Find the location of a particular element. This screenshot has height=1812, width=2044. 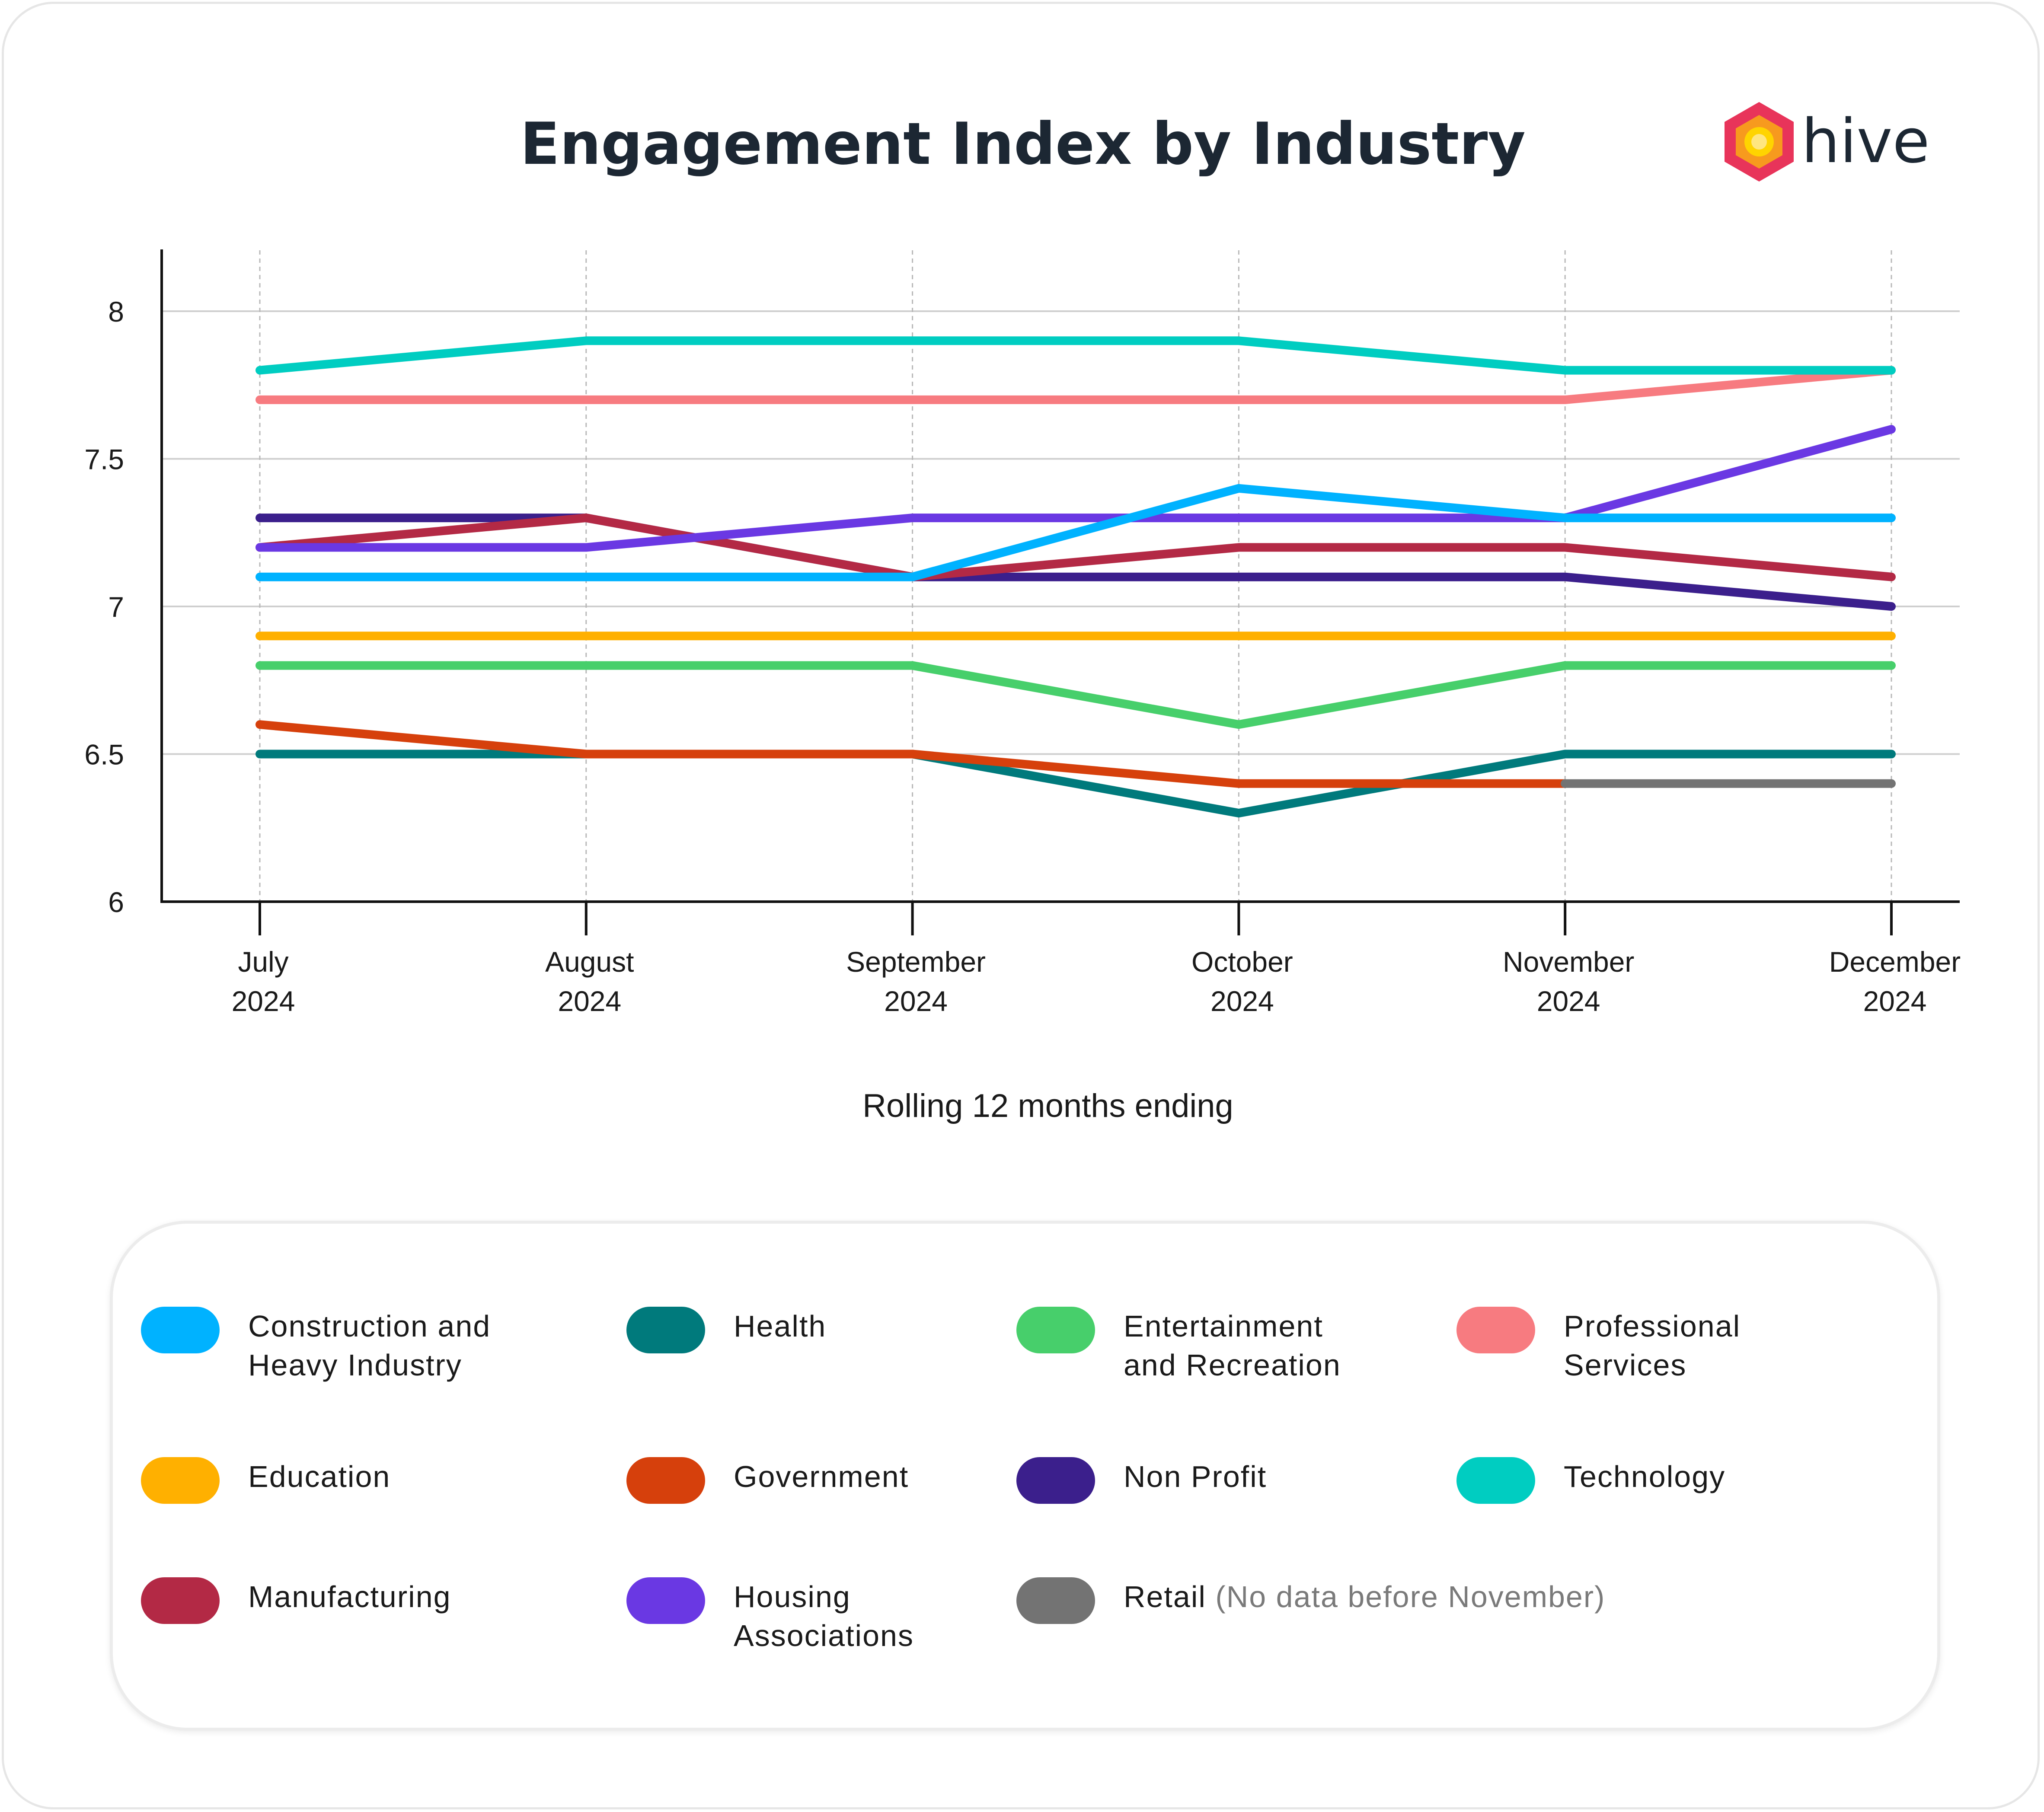

legend-item-technology: Technology is located at coordinates (1618, 1480).